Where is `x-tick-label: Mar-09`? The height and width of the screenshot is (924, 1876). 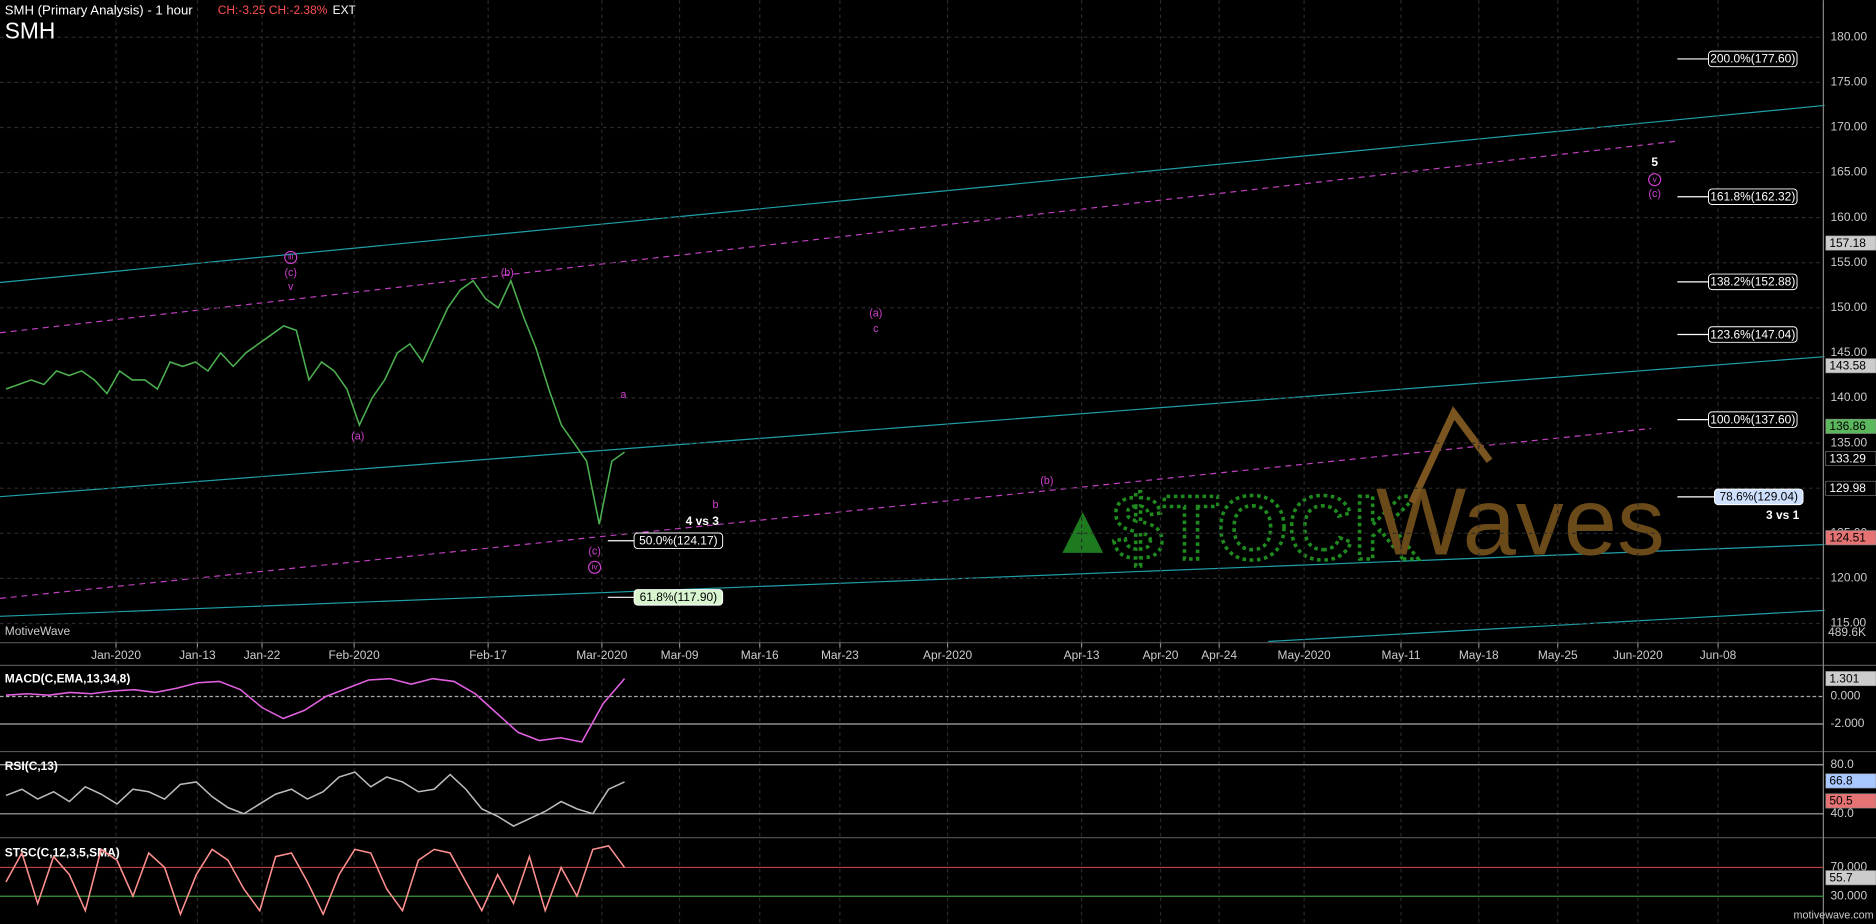
x-tick-label: Mar-09 is located at coordinates (680, 655).